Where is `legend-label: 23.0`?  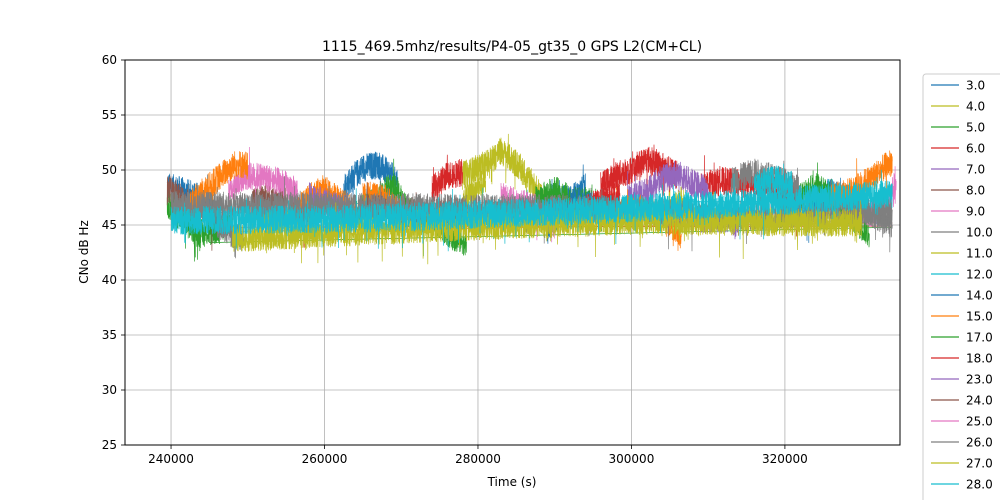
legend-label: 23.0 is located at coordinates (979, 380).